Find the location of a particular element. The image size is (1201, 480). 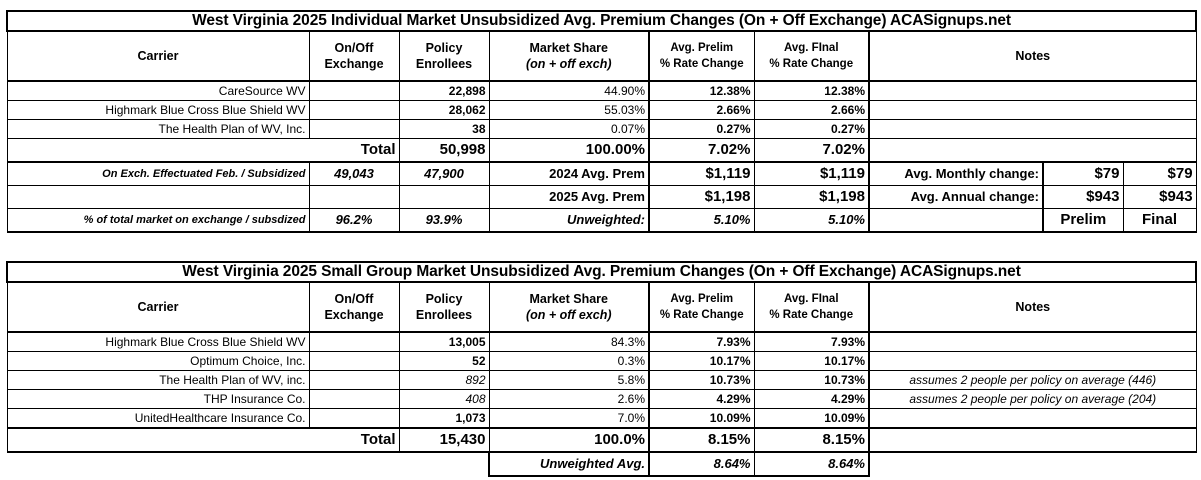

market-share-value: 44.90% is located at coordinates (569, 90).